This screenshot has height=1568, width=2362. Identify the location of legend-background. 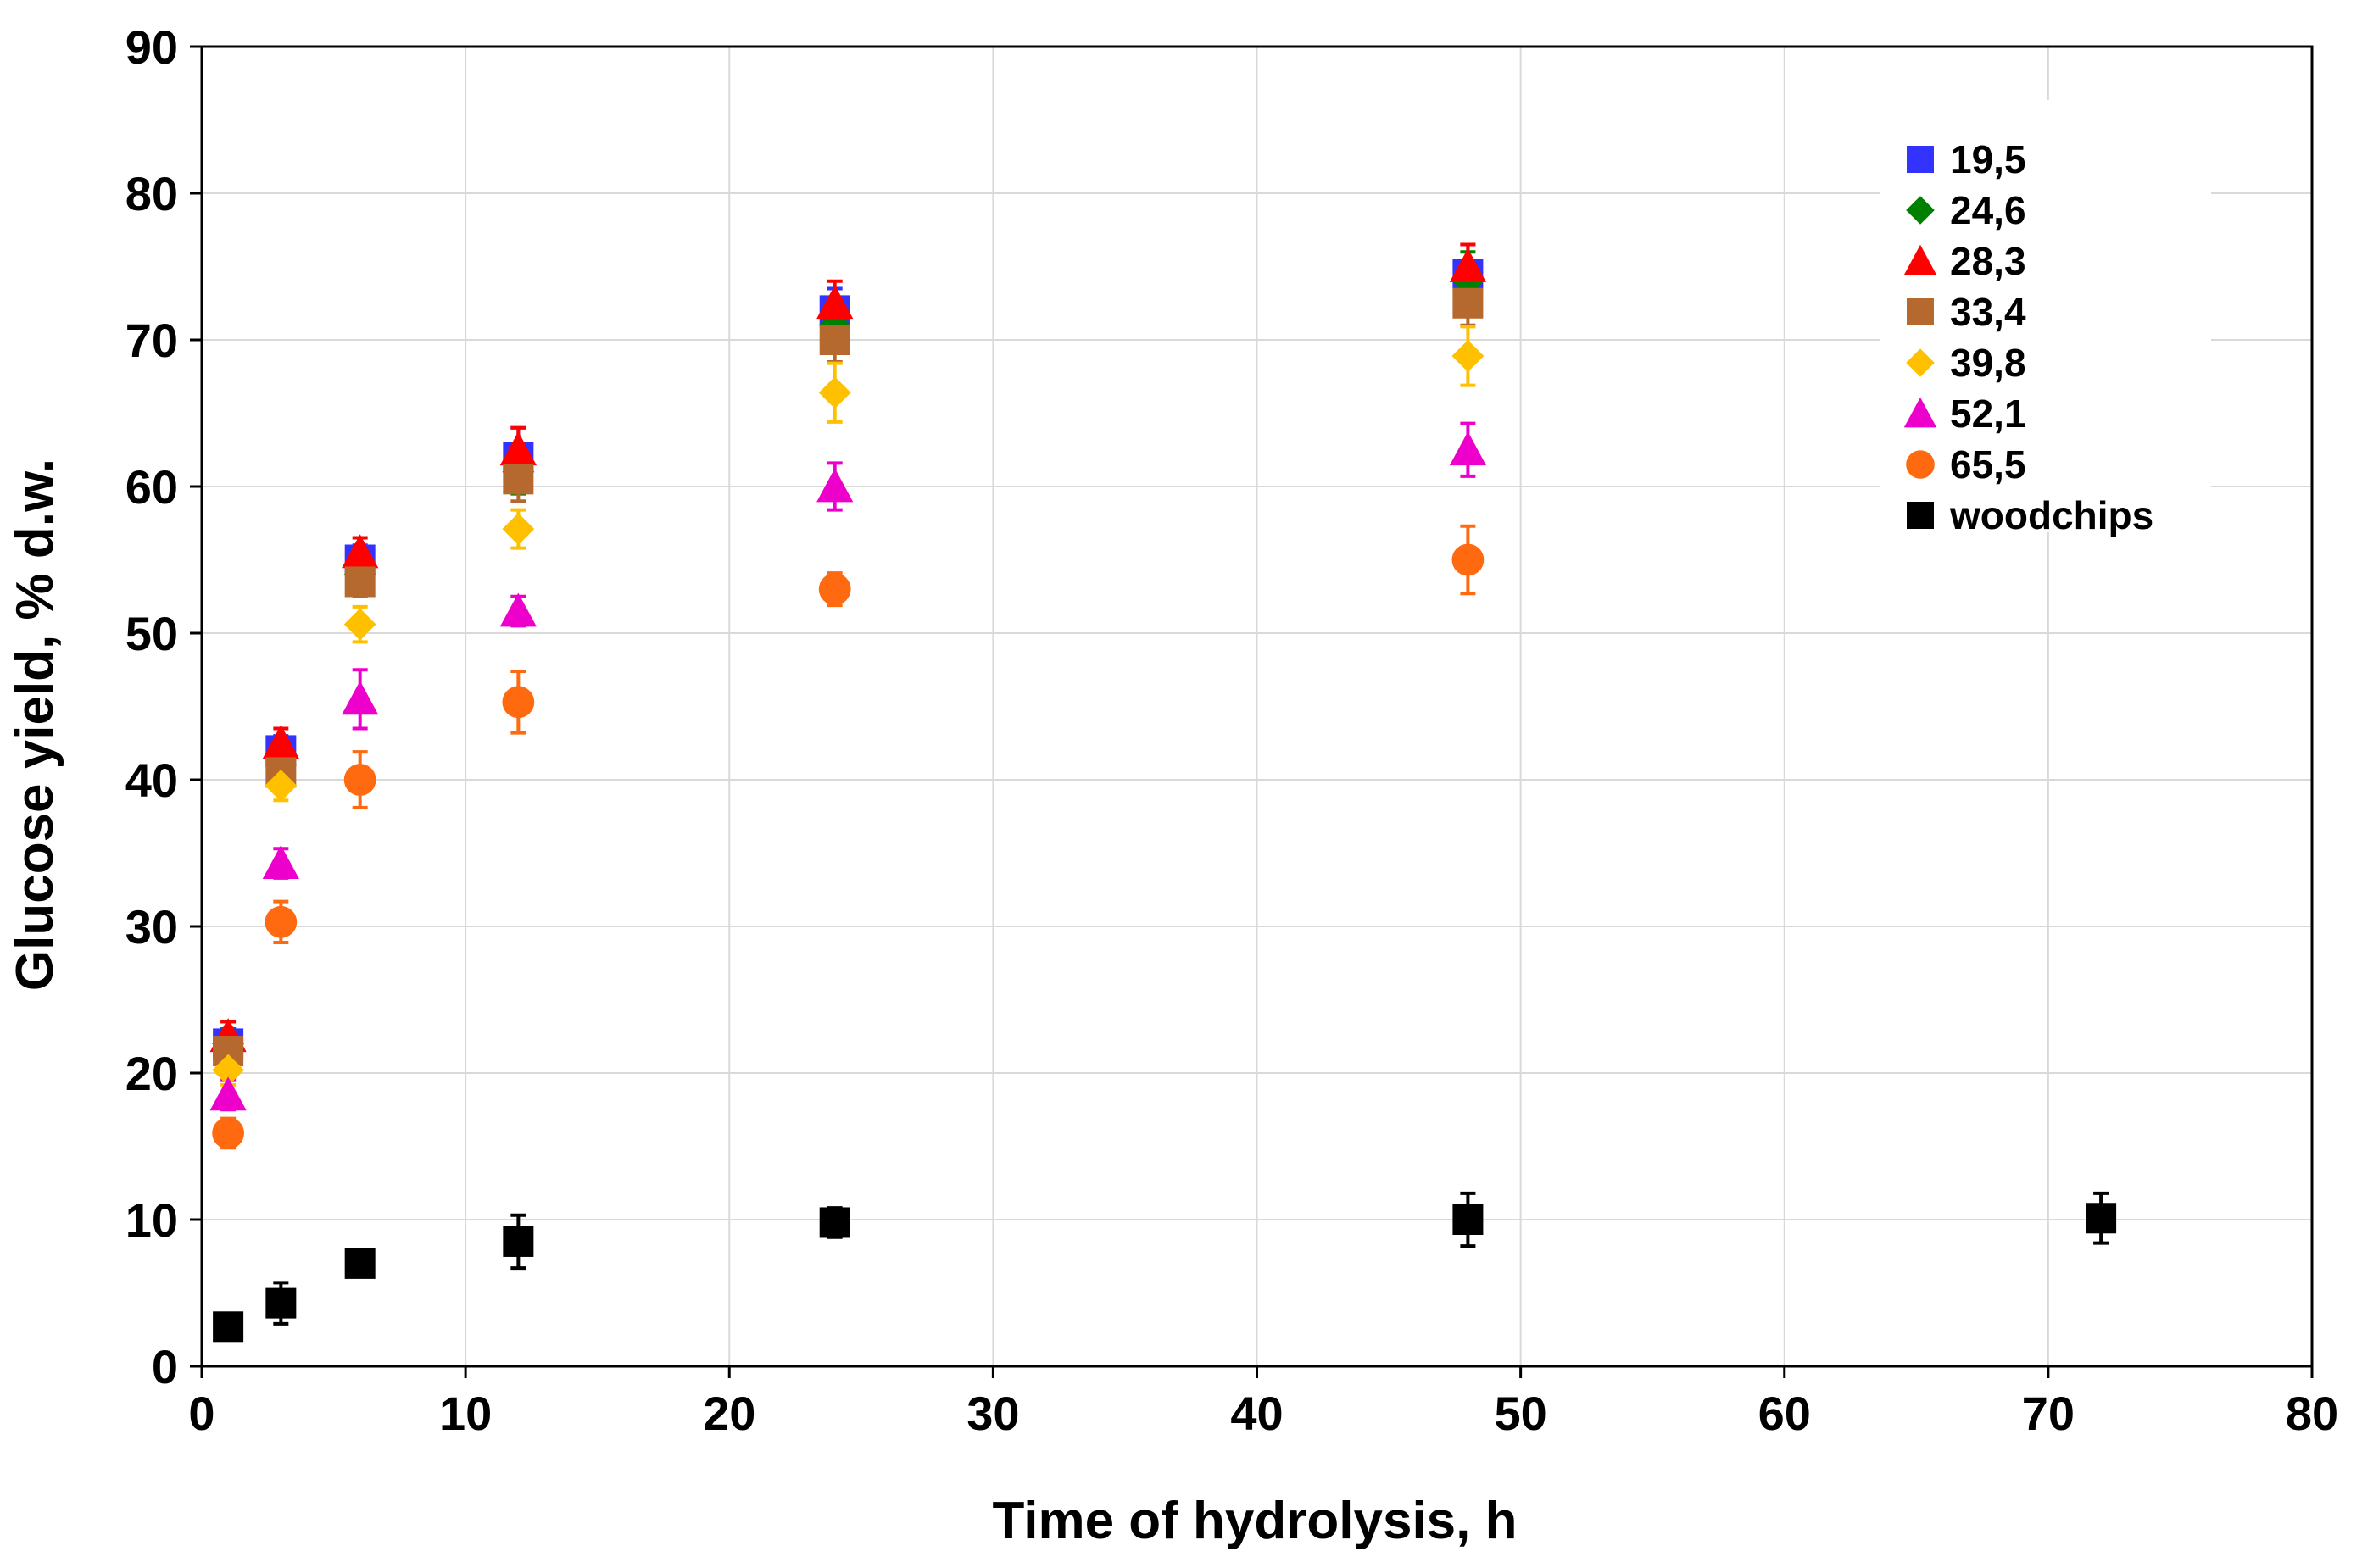
(2045, 316).